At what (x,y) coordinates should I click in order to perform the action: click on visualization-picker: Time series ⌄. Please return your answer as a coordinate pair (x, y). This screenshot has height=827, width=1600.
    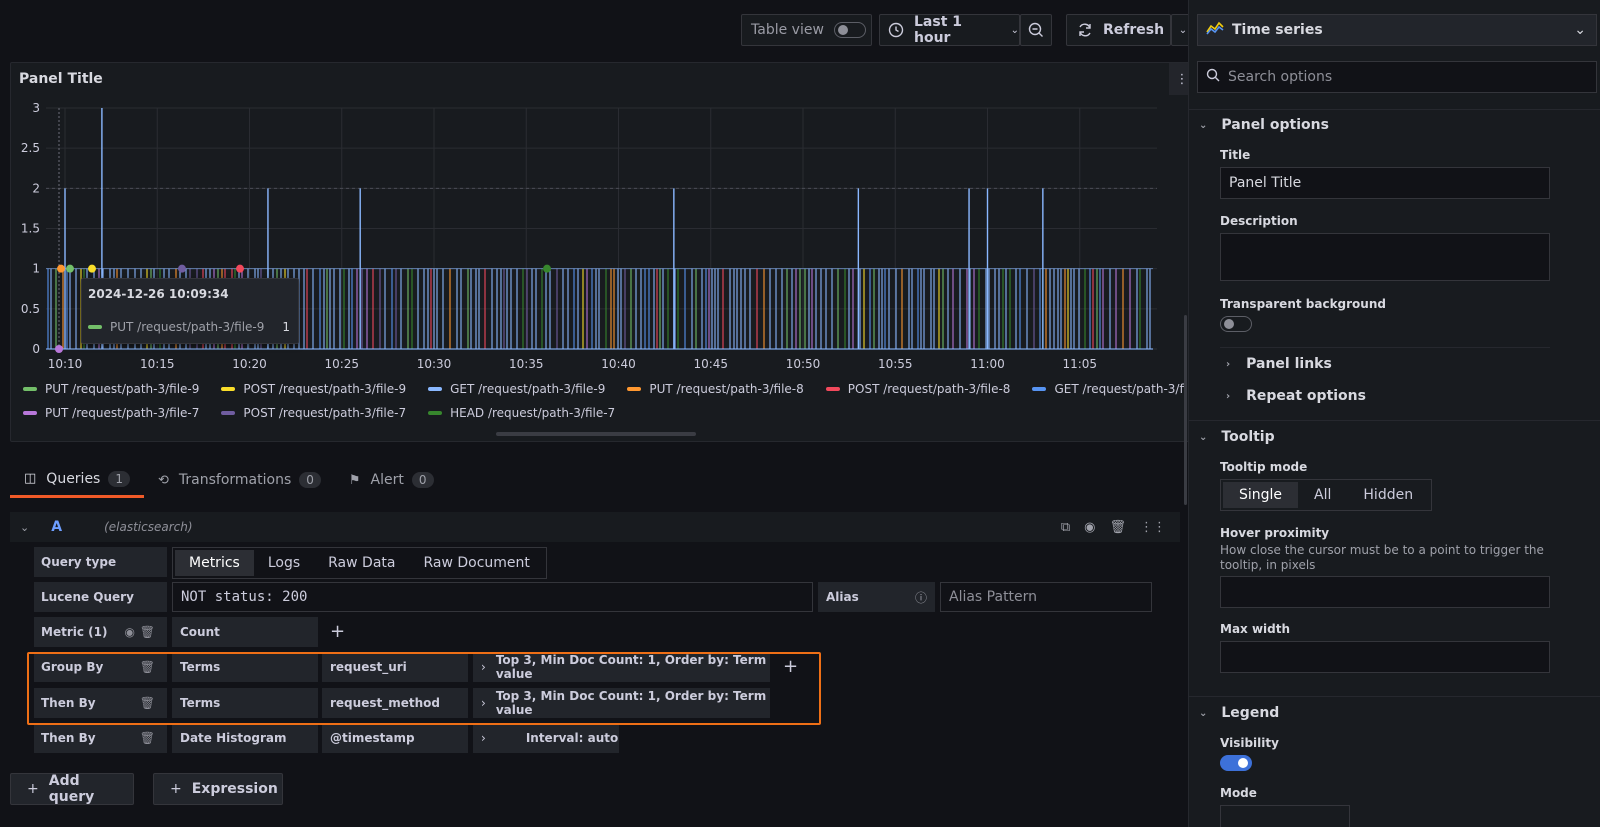
    Looking at the image, I should click on (1397, 30).